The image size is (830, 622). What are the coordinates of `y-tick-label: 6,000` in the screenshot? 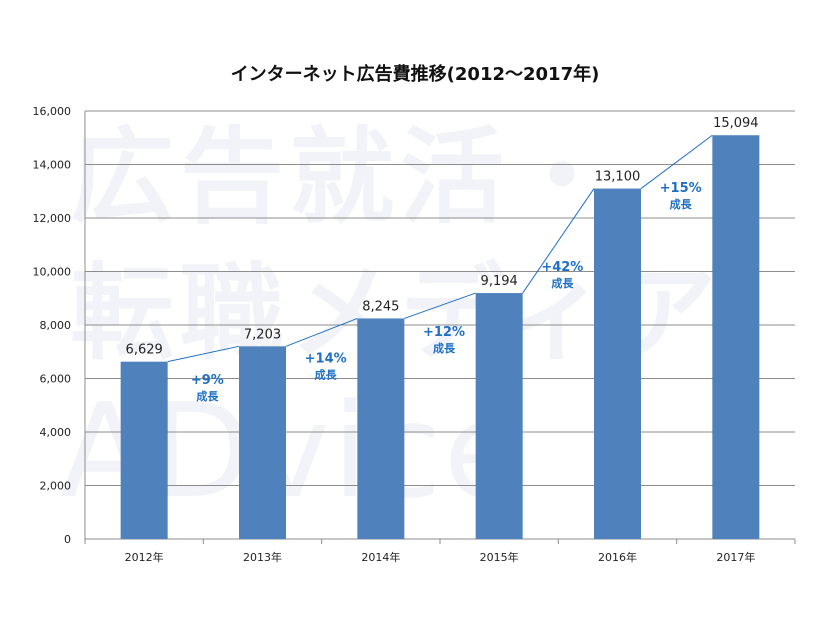 It's located at (56, 379).